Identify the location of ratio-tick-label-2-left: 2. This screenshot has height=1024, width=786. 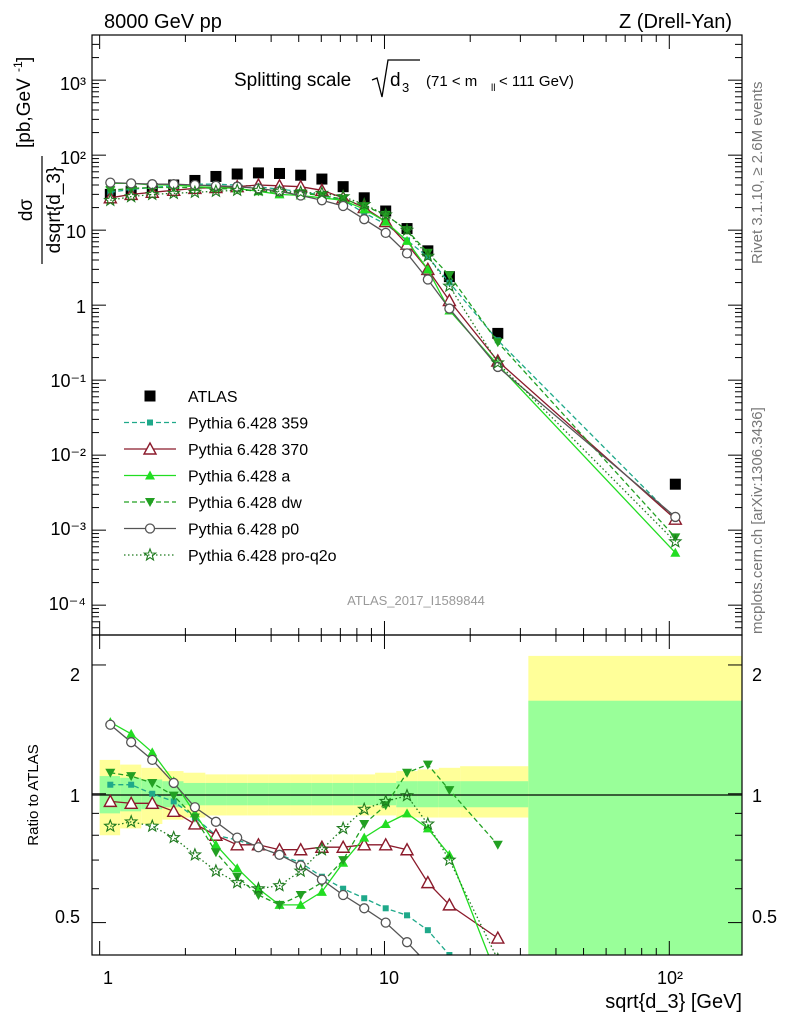
(75, 675).